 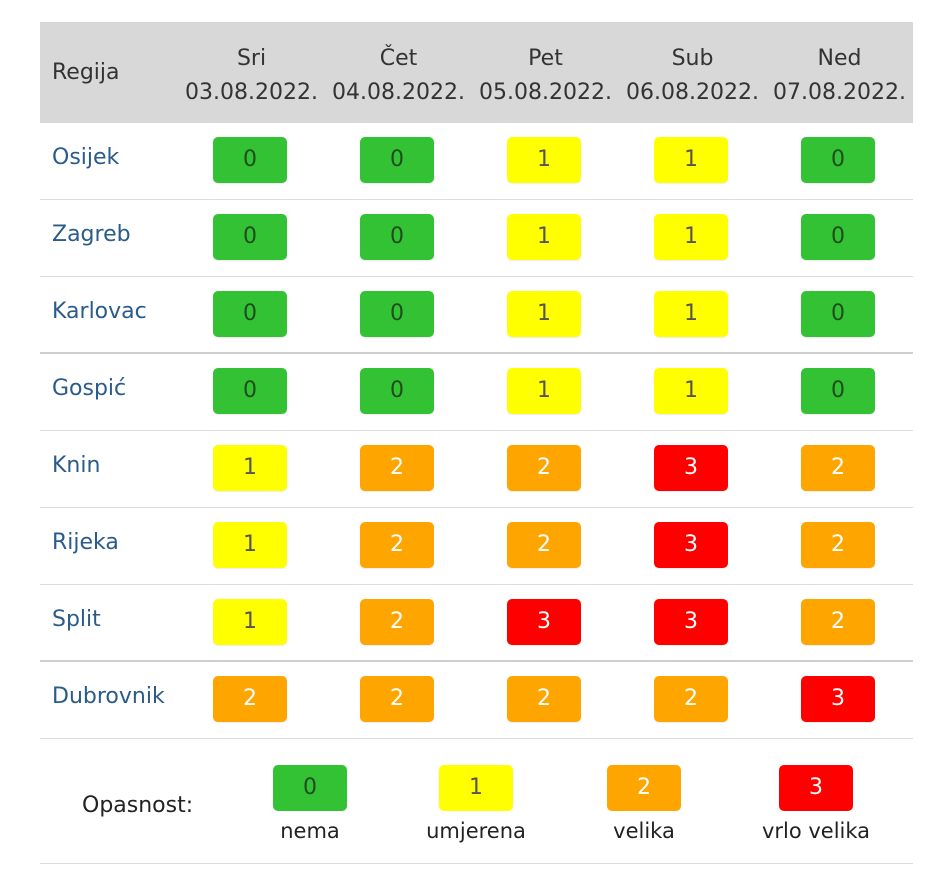 I want to click on legend-badge: 2, so click(x=644, y=788).